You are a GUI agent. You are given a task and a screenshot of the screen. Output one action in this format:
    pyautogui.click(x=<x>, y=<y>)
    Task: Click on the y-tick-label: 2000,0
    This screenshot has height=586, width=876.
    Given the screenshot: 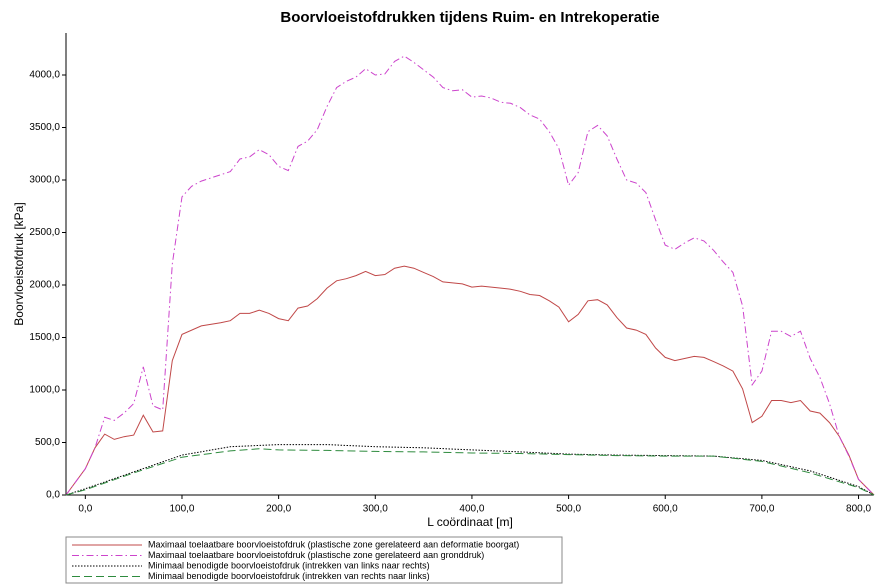 What is the action you would take?
    pyautogui.click(x=44, y=285)
    